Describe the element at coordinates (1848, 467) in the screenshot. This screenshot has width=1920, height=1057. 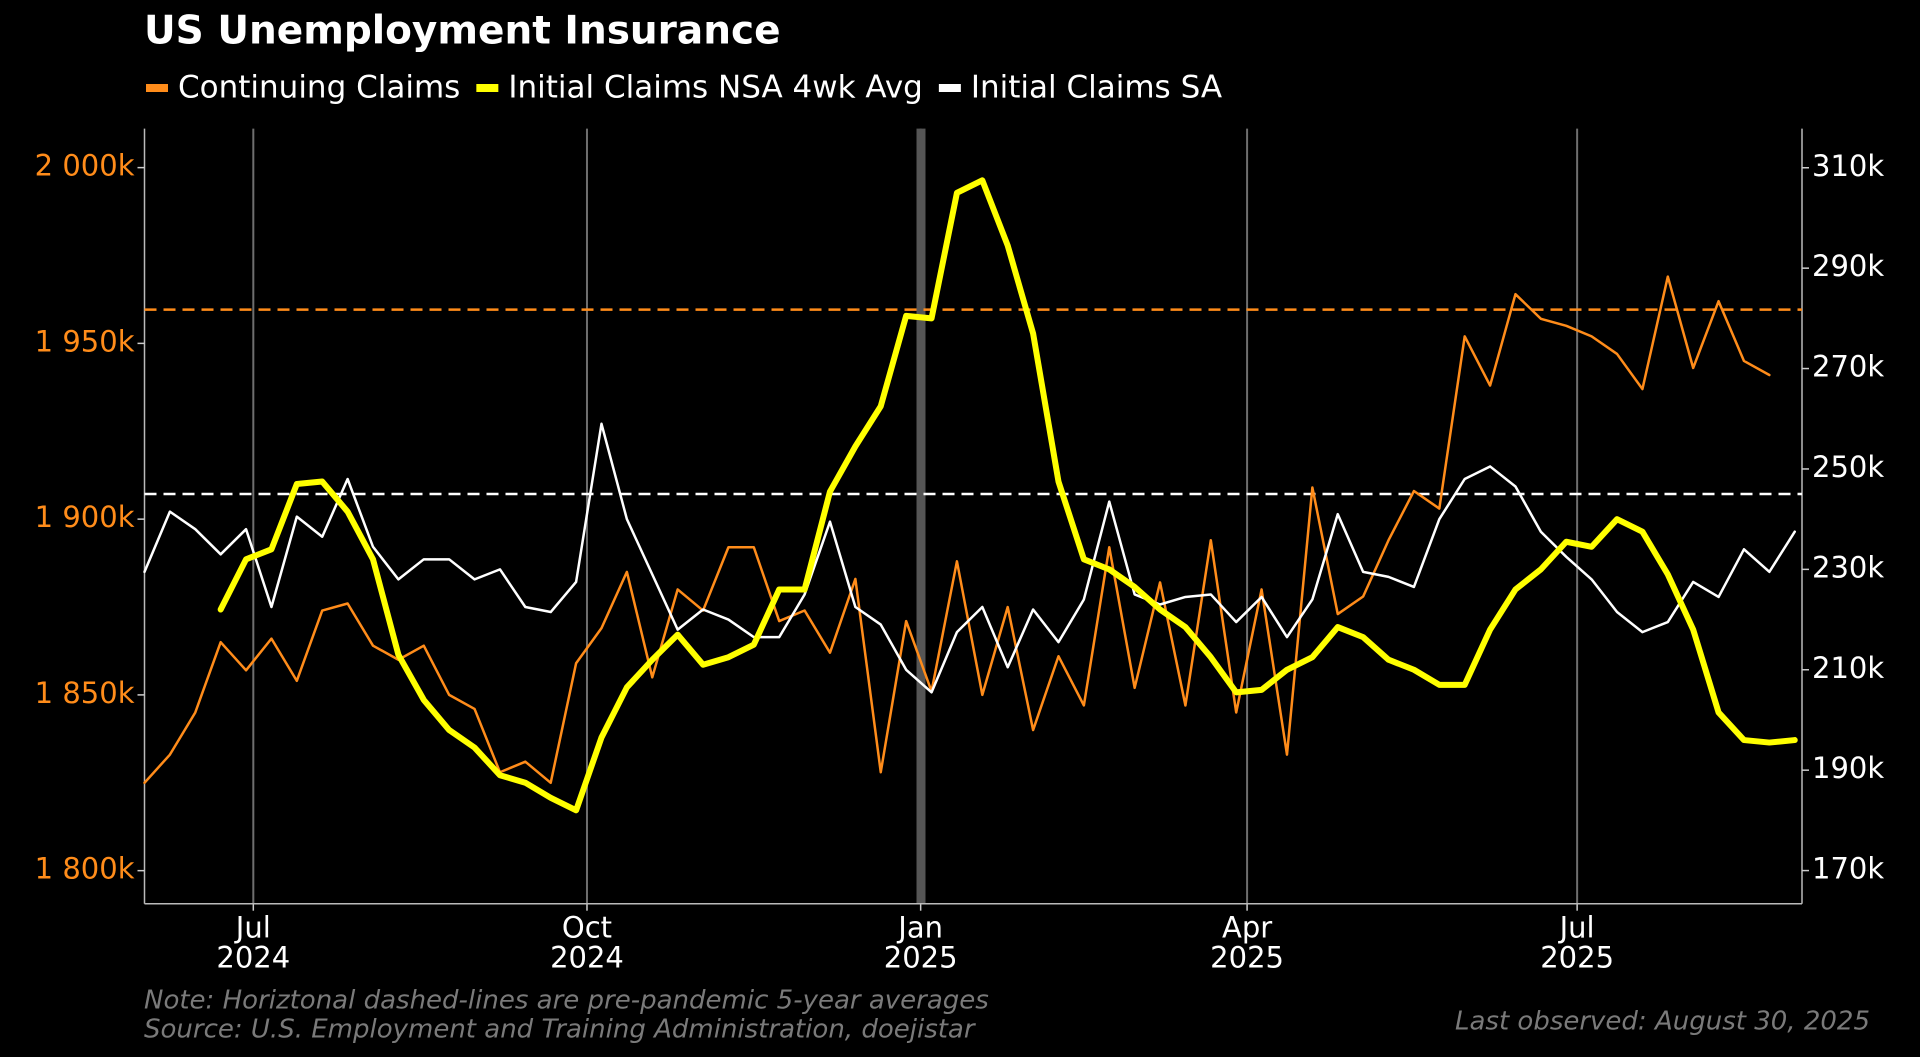
I see `y2-tick-label: 250k` at that location.